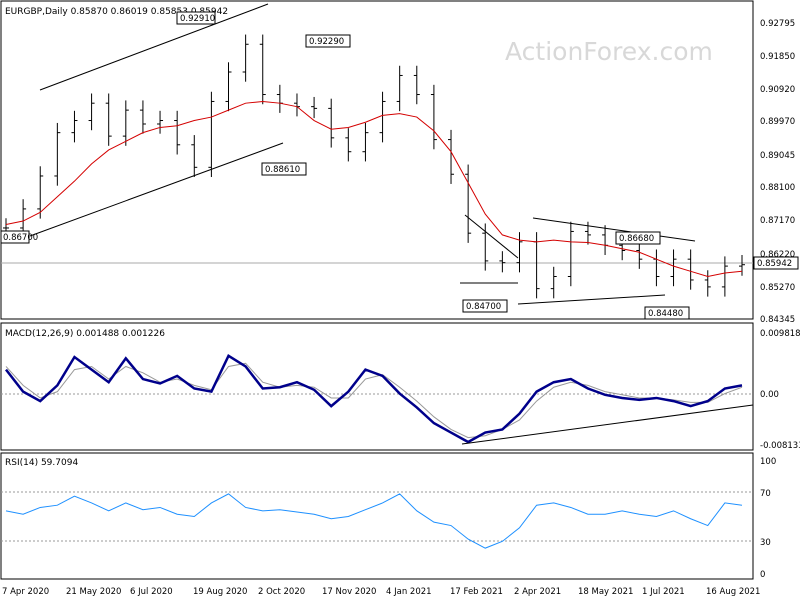 The image size is (800, 600). Describe the element at coordinates (762, 575) in the screenshot. I see `rsi-tick: 0` at that location.